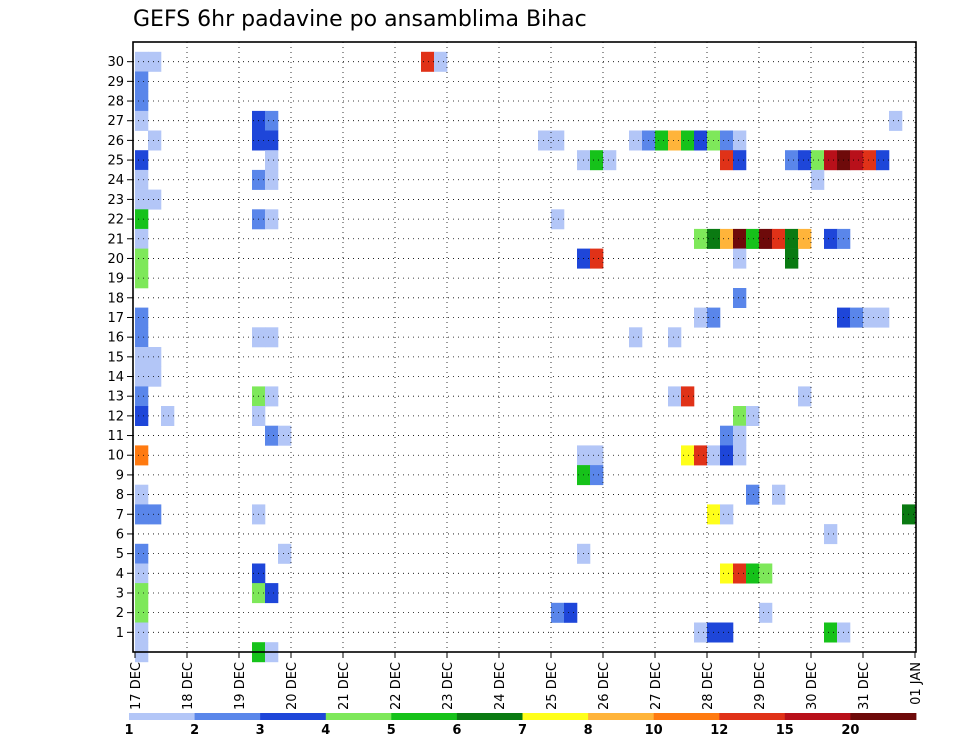 The width and height of the screenshot is (960, 742). I want to click on cell-r25-c52, so click(805, 160).